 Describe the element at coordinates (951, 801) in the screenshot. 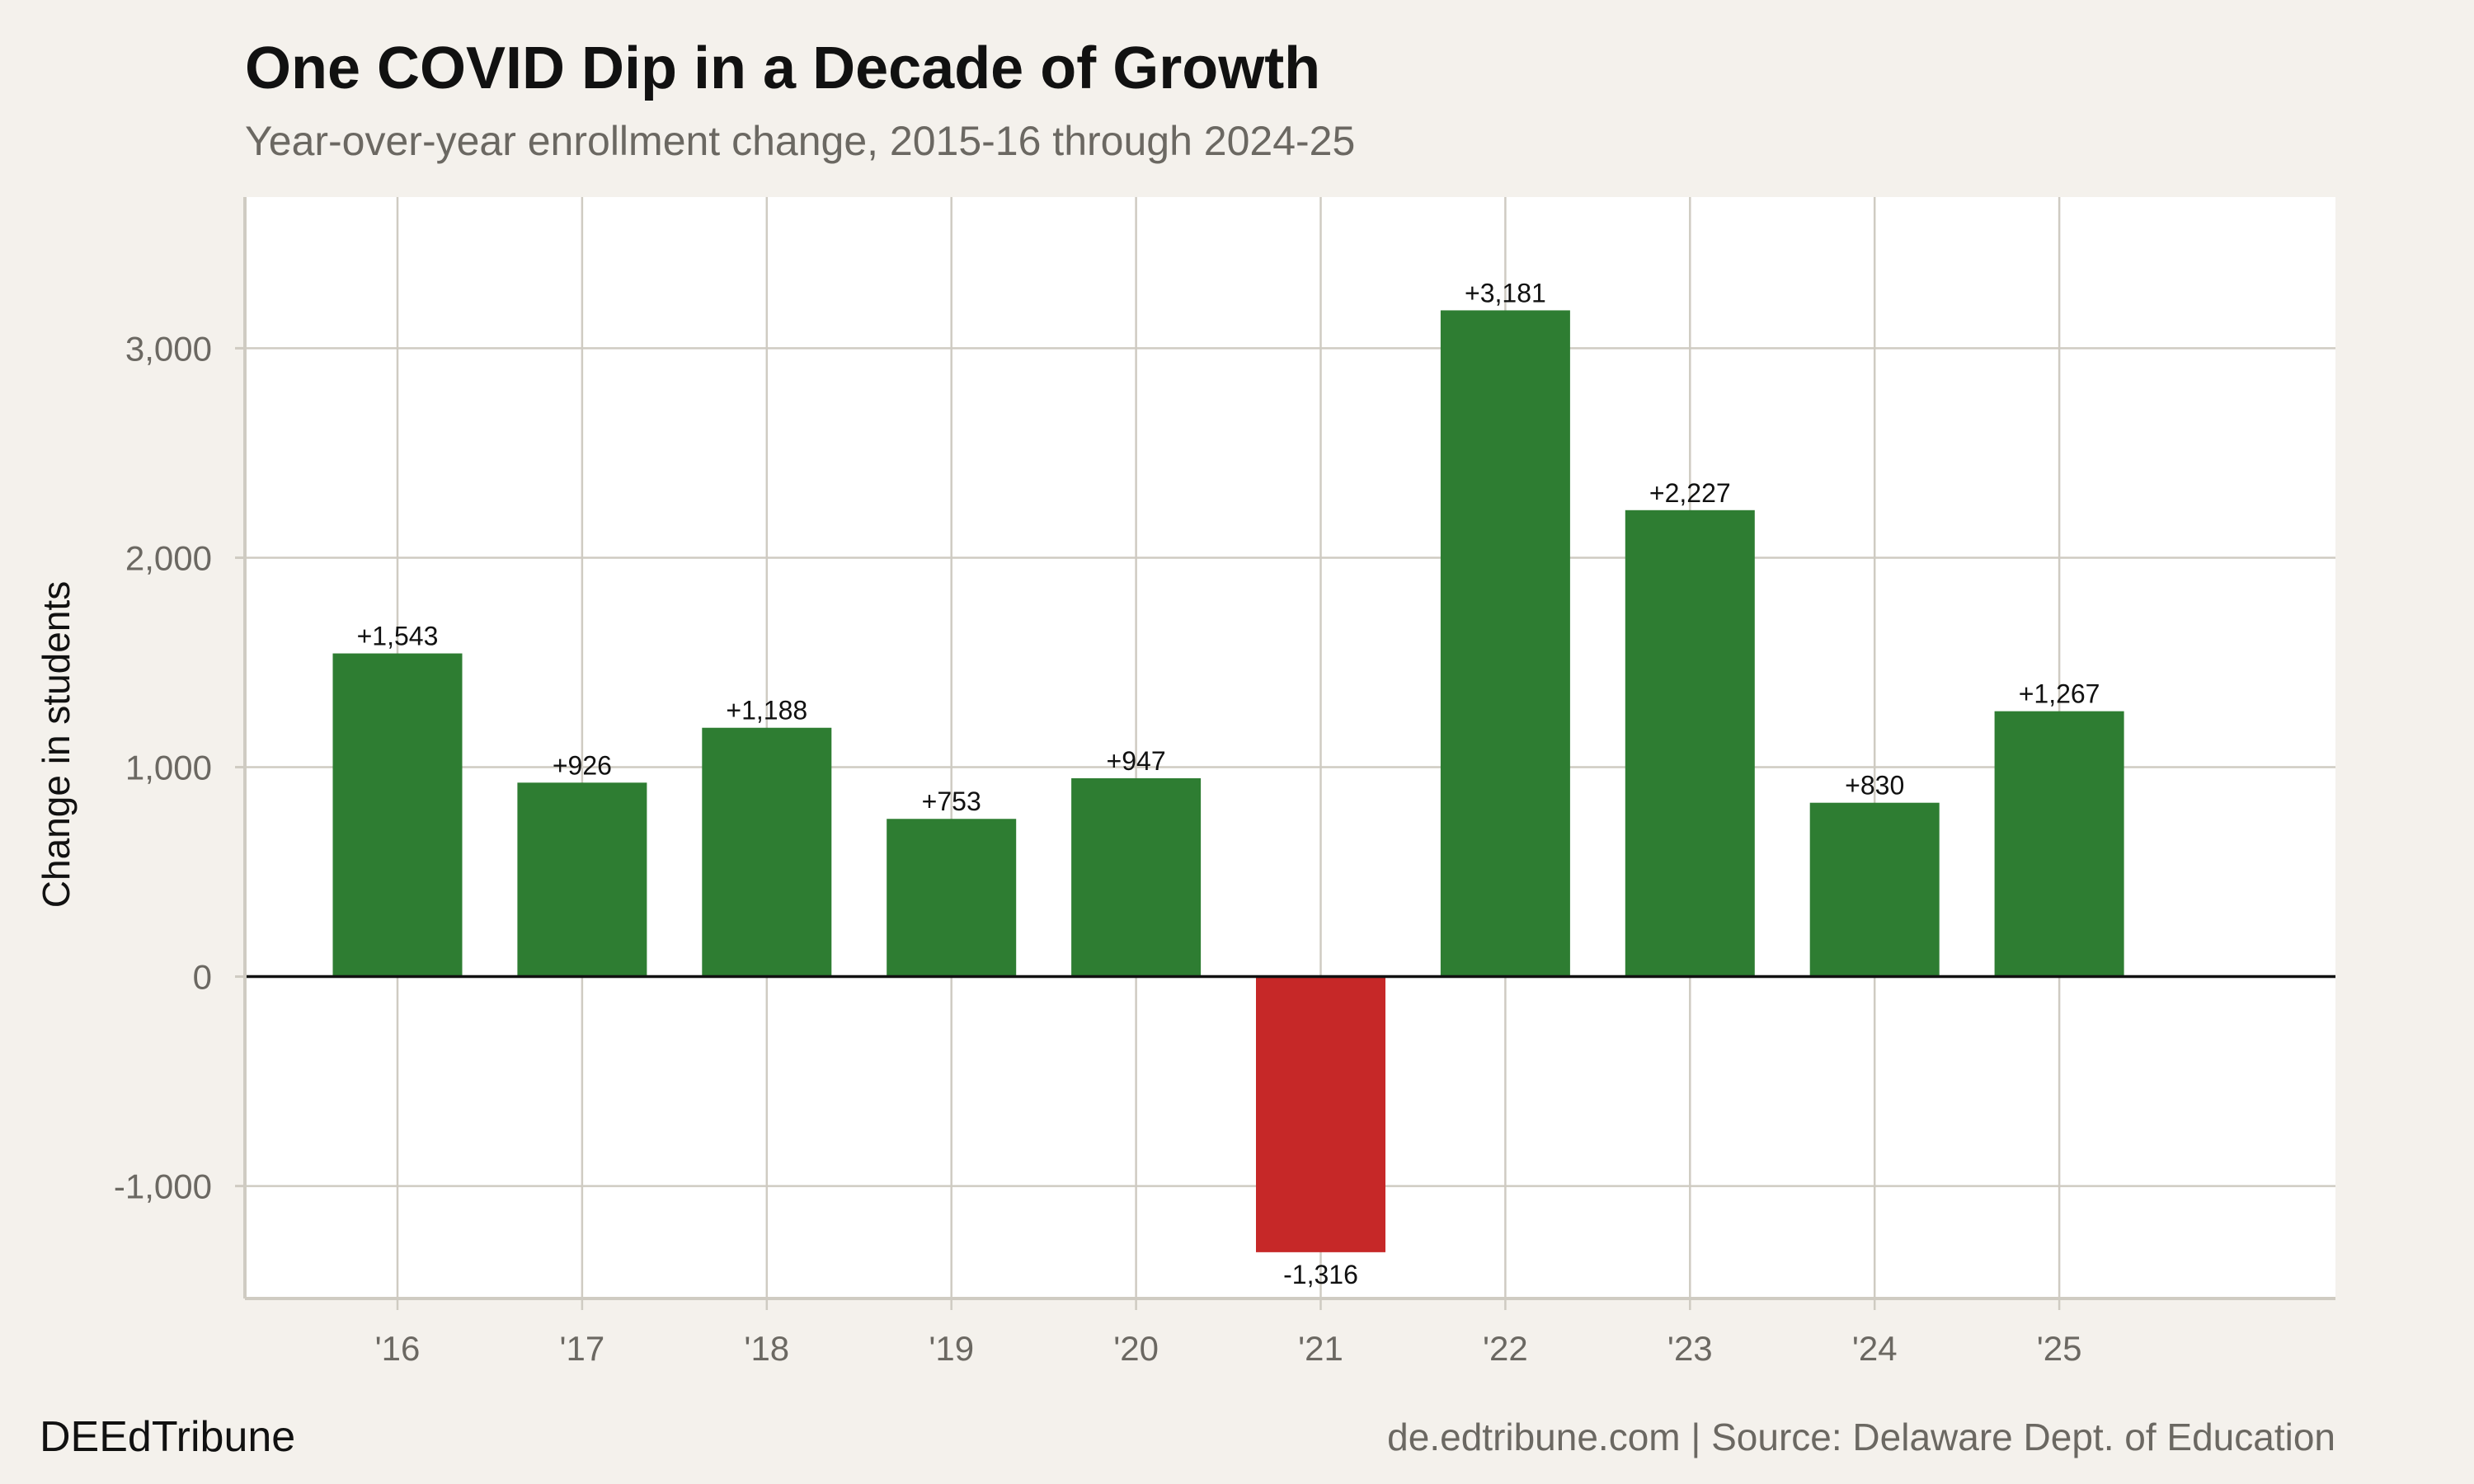

I see `data-label: +753` at that location.